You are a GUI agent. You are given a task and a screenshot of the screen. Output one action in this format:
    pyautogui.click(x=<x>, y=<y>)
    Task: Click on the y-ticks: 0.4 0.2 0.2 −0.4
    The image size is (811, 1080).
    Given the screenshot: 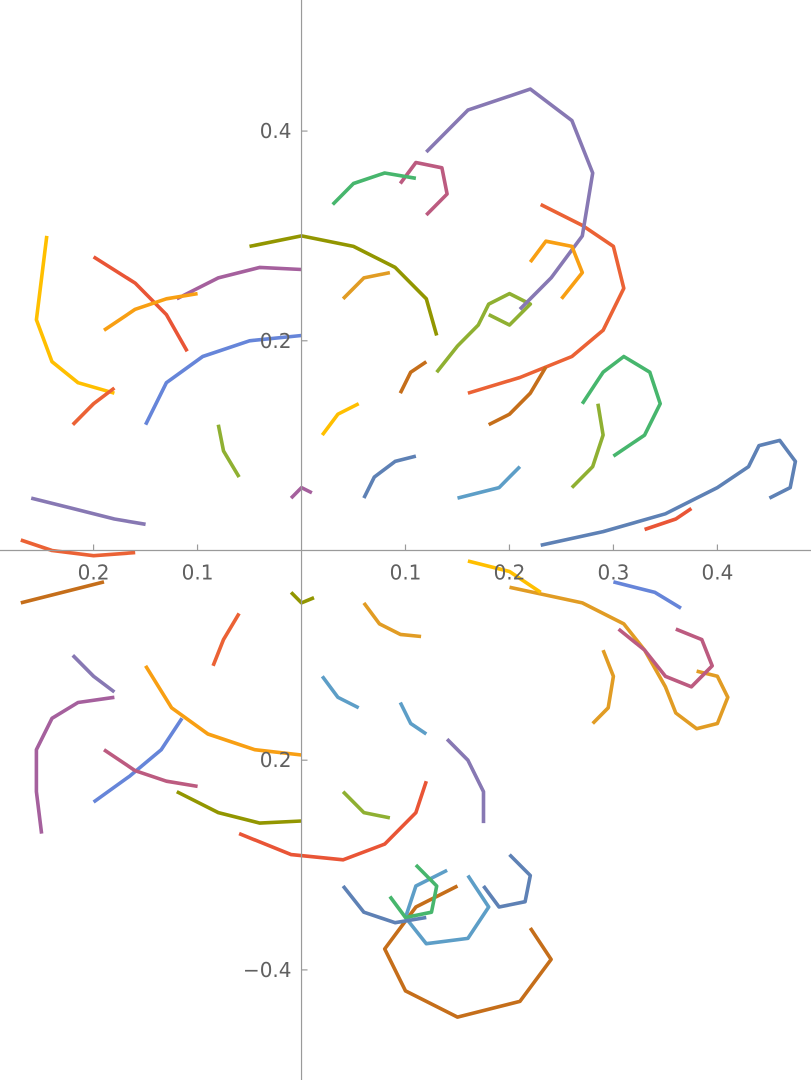 What is the action you would take?
    pyautogui.click(x=275, y=550)
    